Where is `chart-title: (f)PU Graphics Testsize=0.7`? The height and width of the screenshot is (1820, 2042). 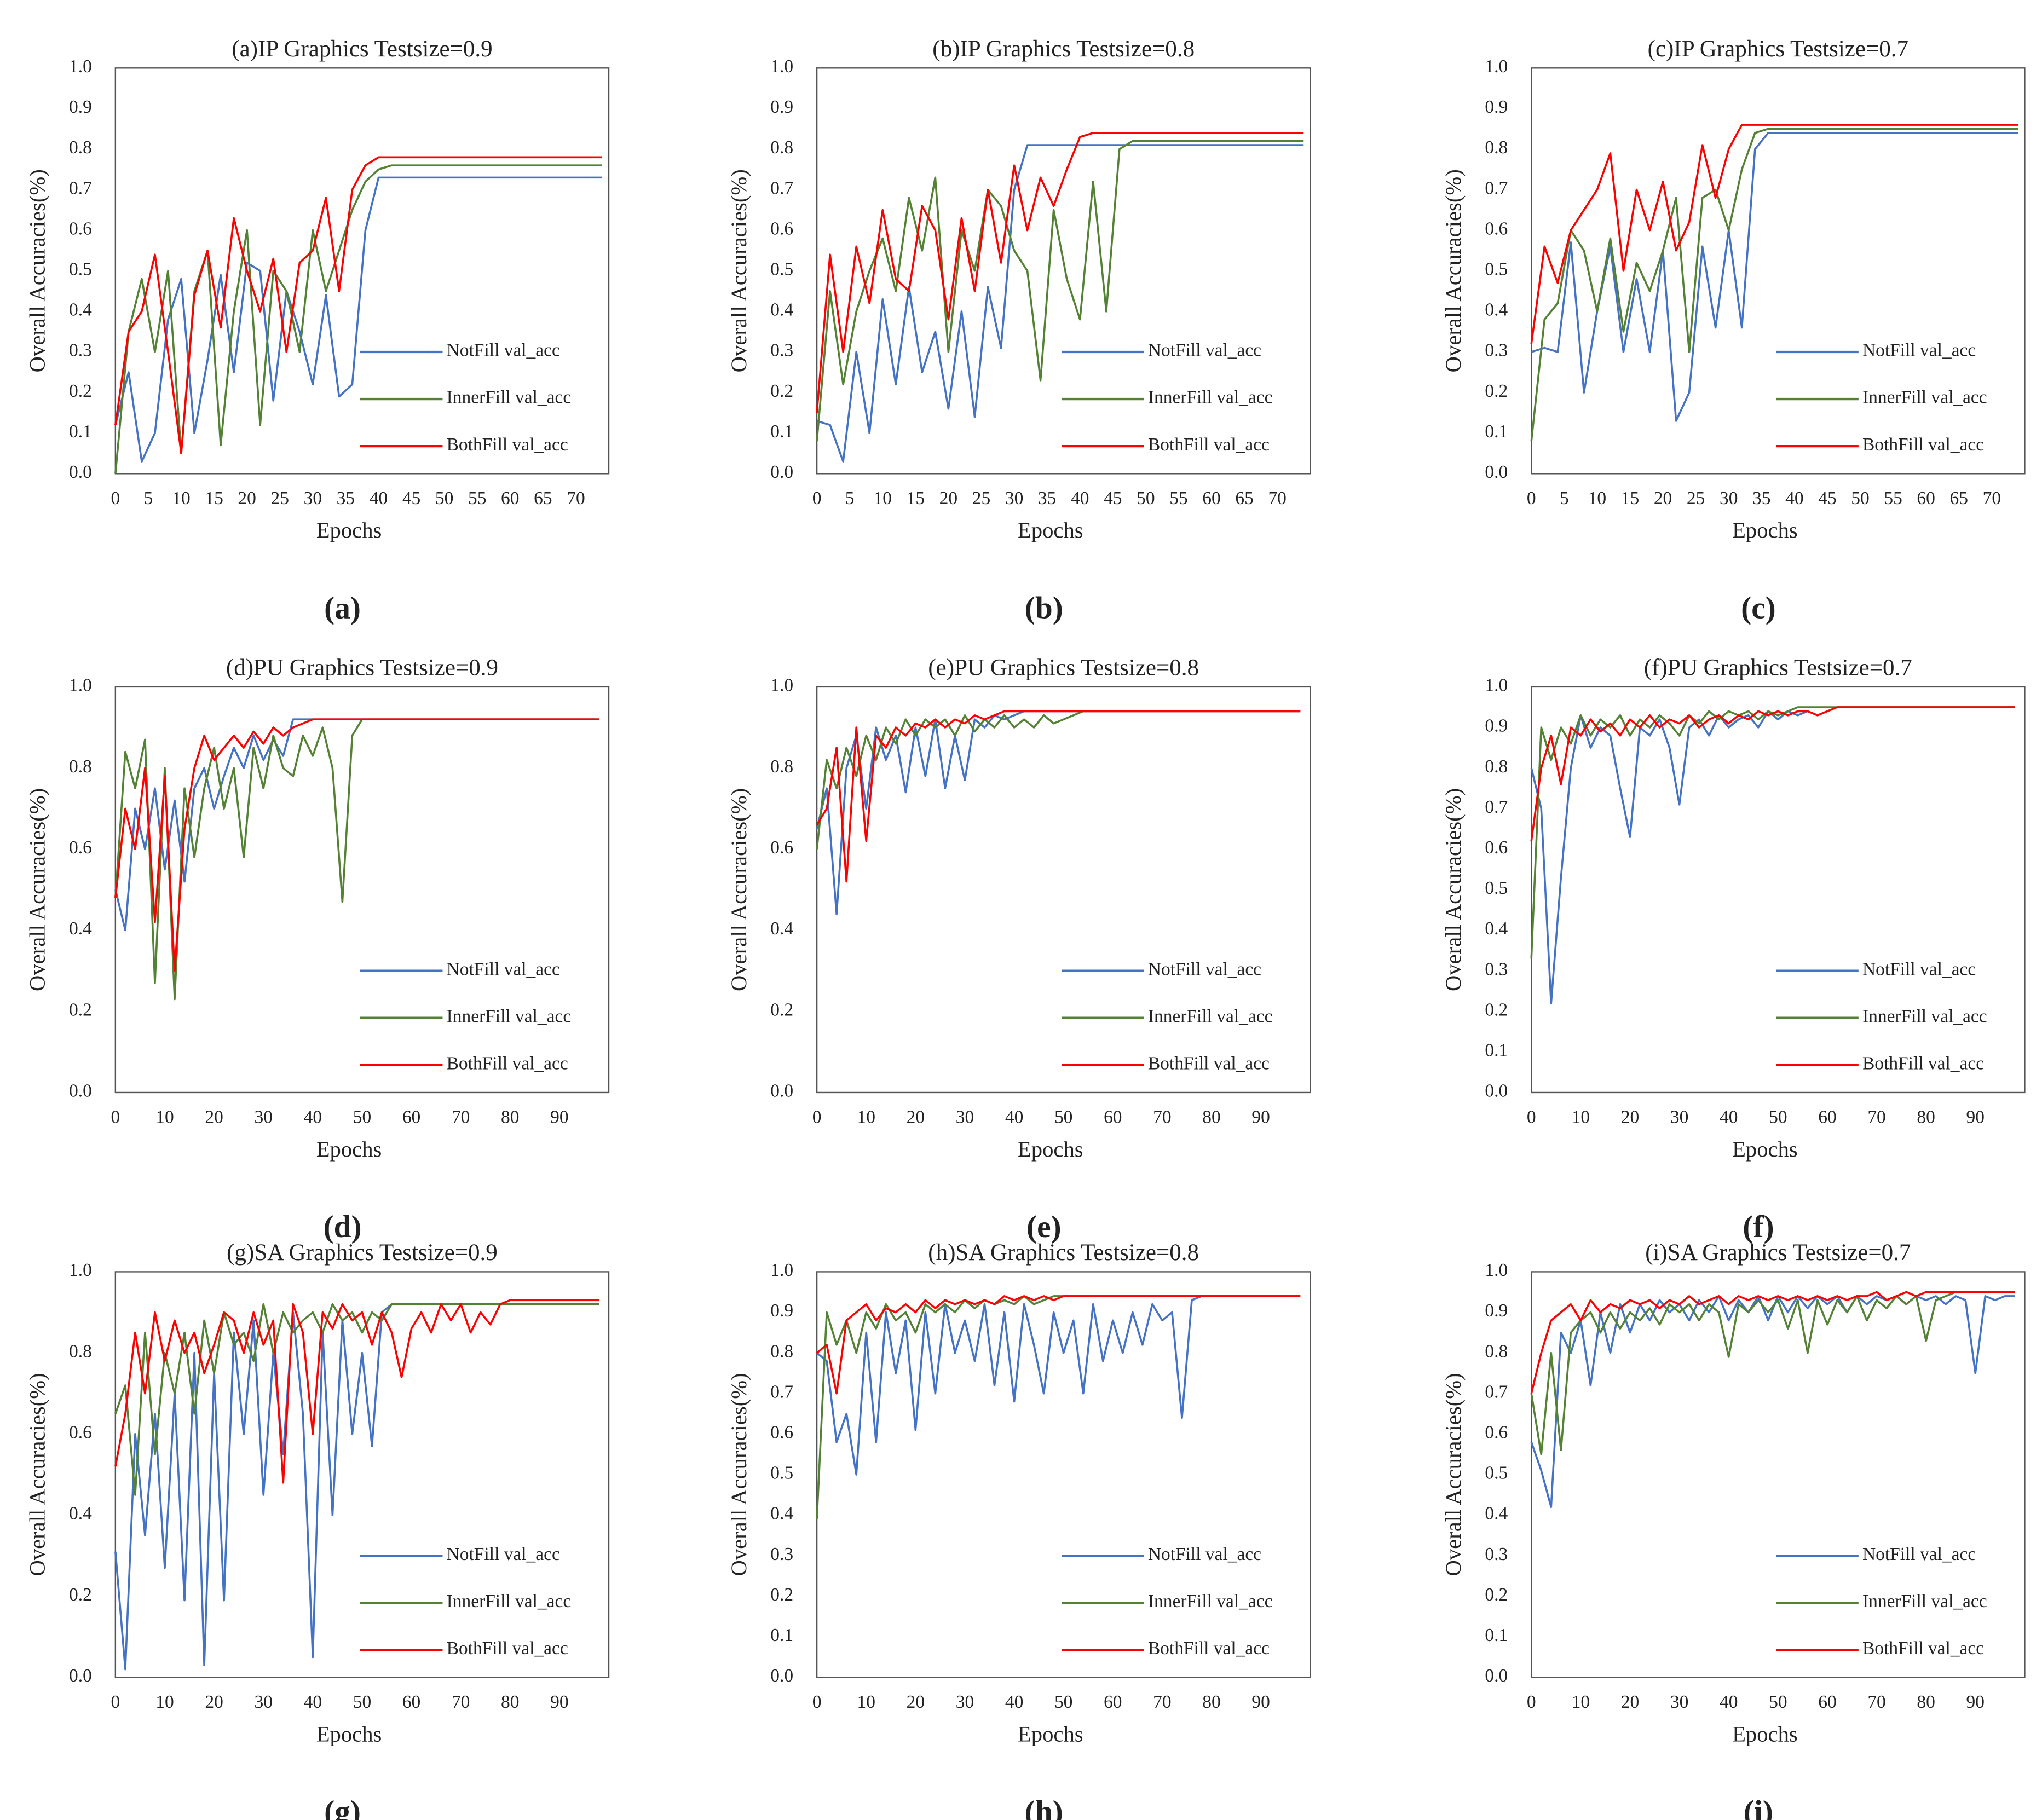
chart-title: (f)PU Graphics Testsize=0.7 is located at coordinates (1778, 668).